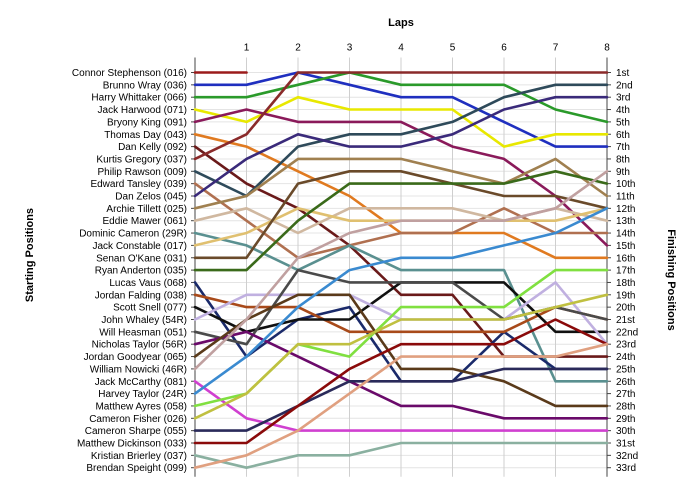  Describe the element at coordinates (556, 48) in the screenshot. I see `lap-tick-label: 7` at that location.